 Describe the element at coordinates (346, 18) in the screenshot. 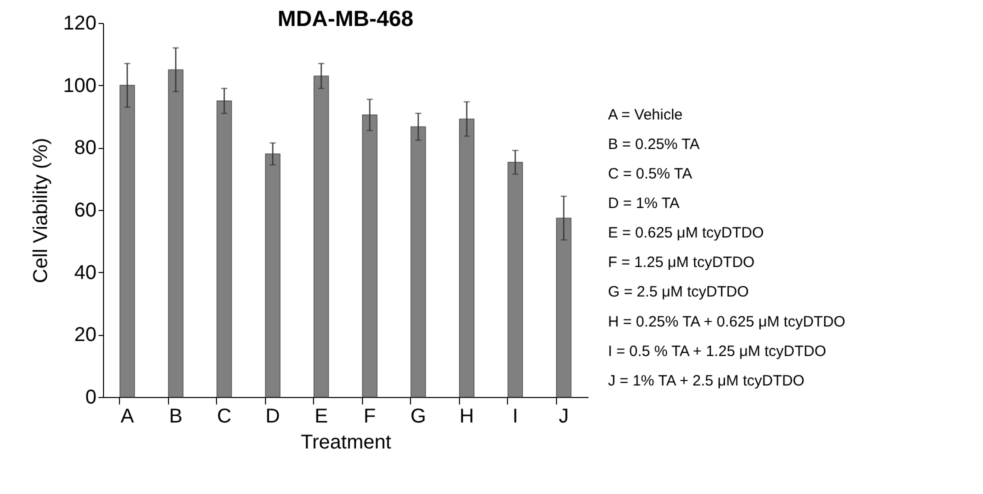

I see `chart-title: MDA-MB-468` at that location.